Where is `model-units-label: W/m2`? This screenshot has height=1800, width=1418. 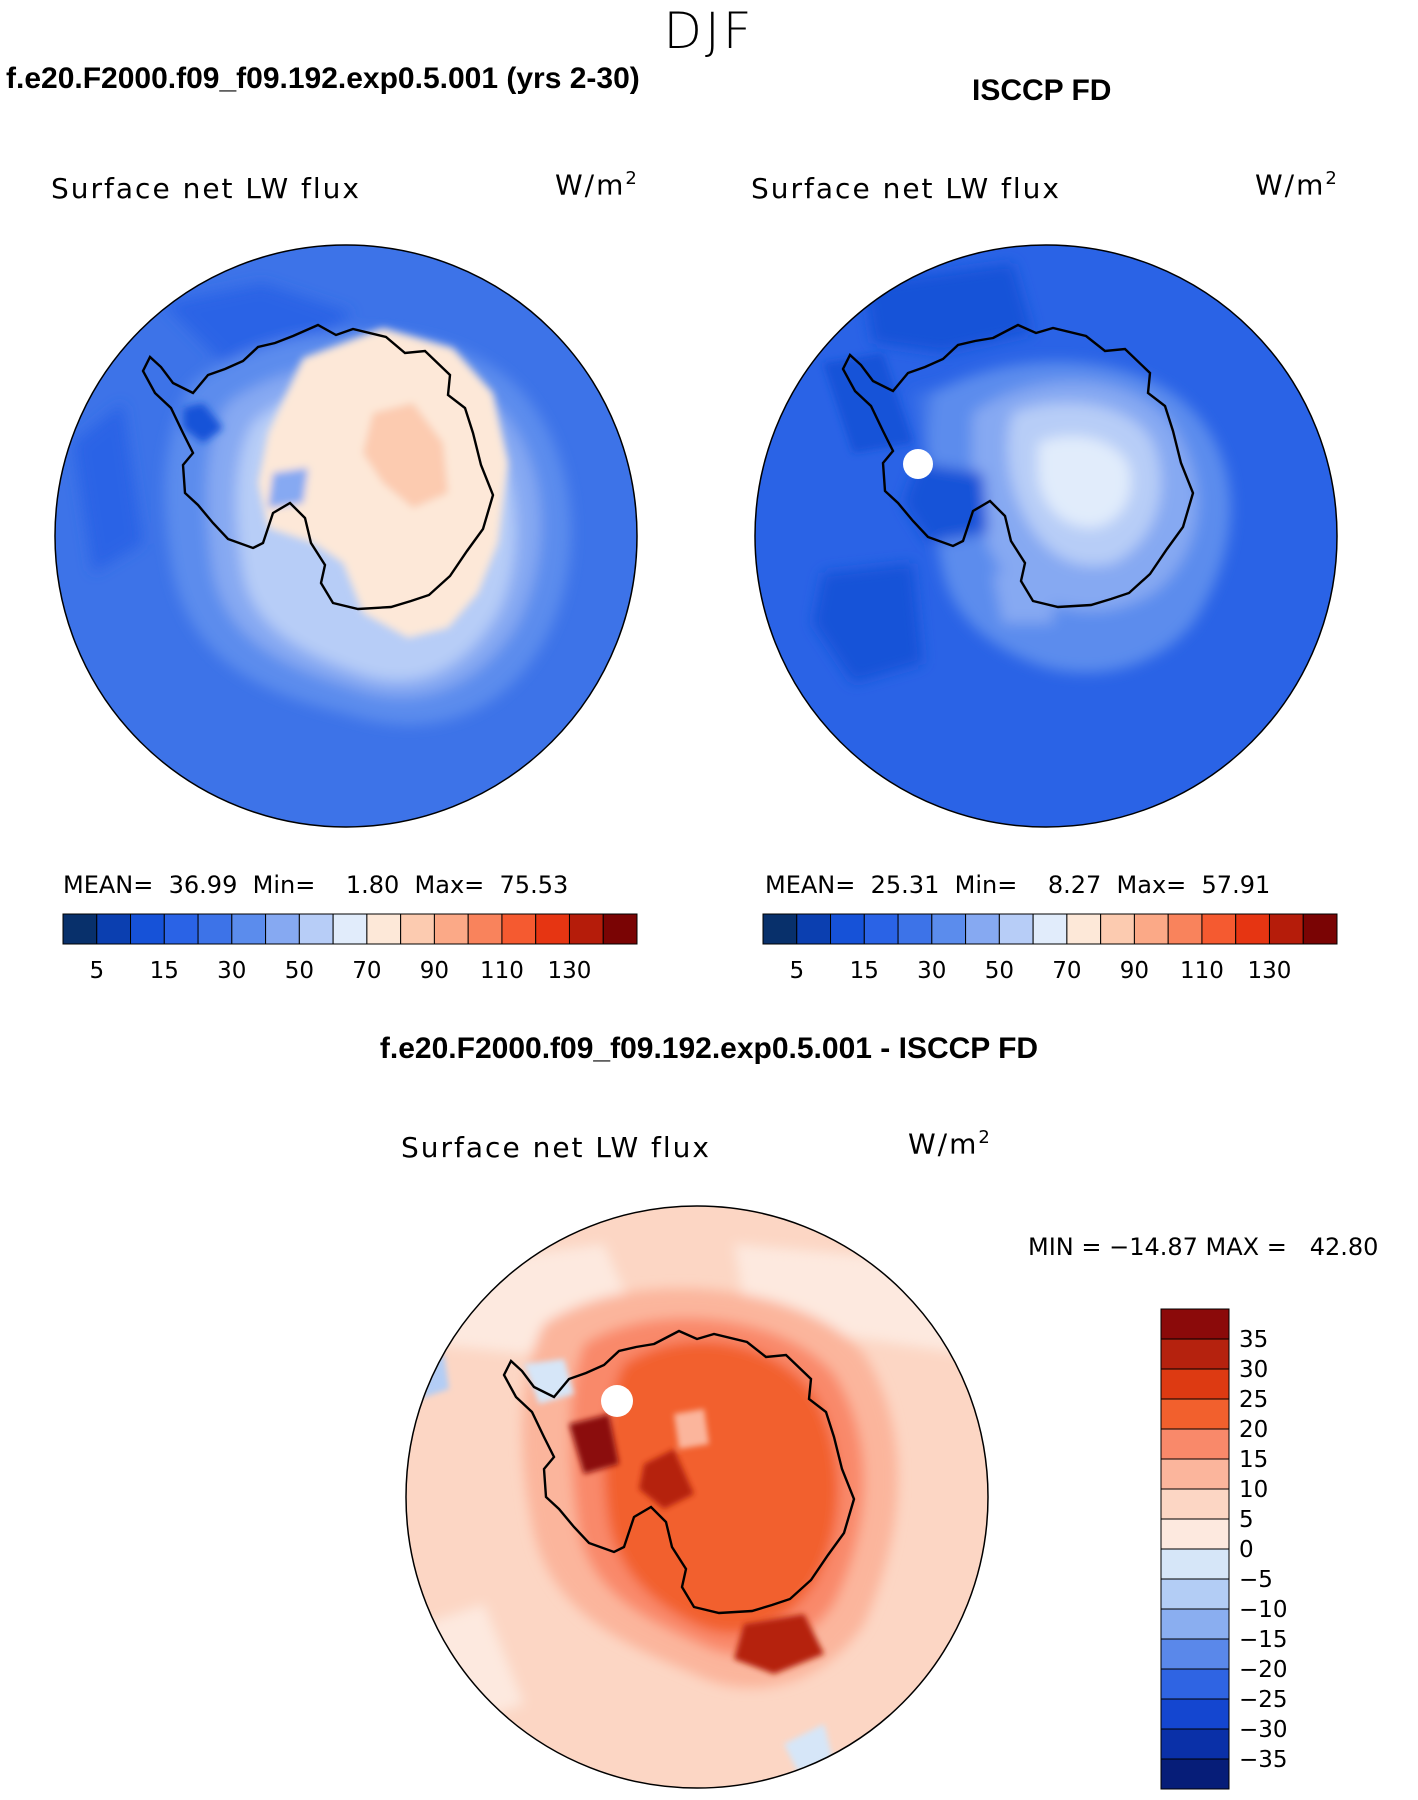 model-units-label: W/m2 is located at coordinates (597, 185).